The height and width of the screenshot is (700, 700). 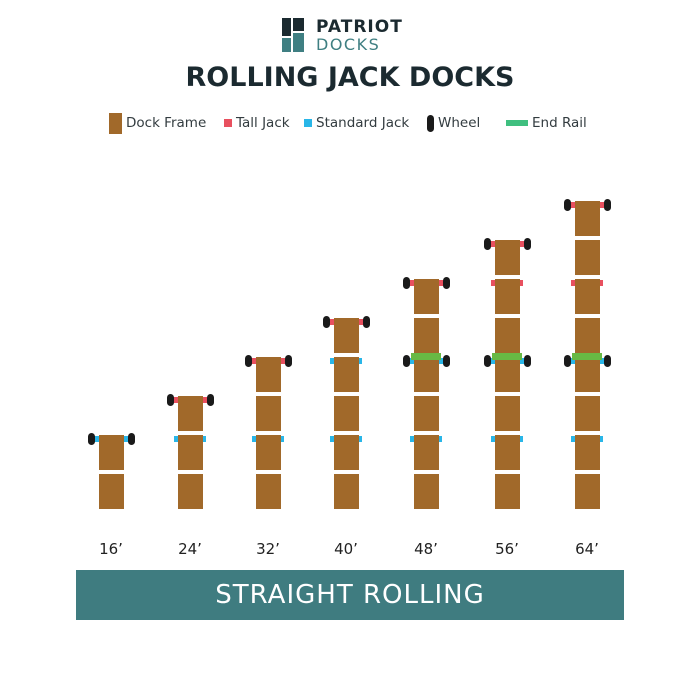 What do you see at coordinates (350, 77) in the screenshot?
I see `page-title: ROLLING JACK DOCKS` at bounding box center [350, 77].